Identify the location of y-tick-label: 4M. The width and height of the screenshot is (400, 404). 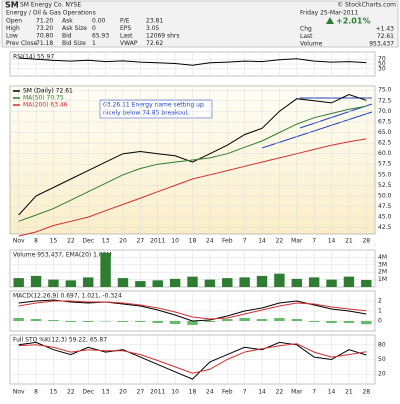
(382, 257).